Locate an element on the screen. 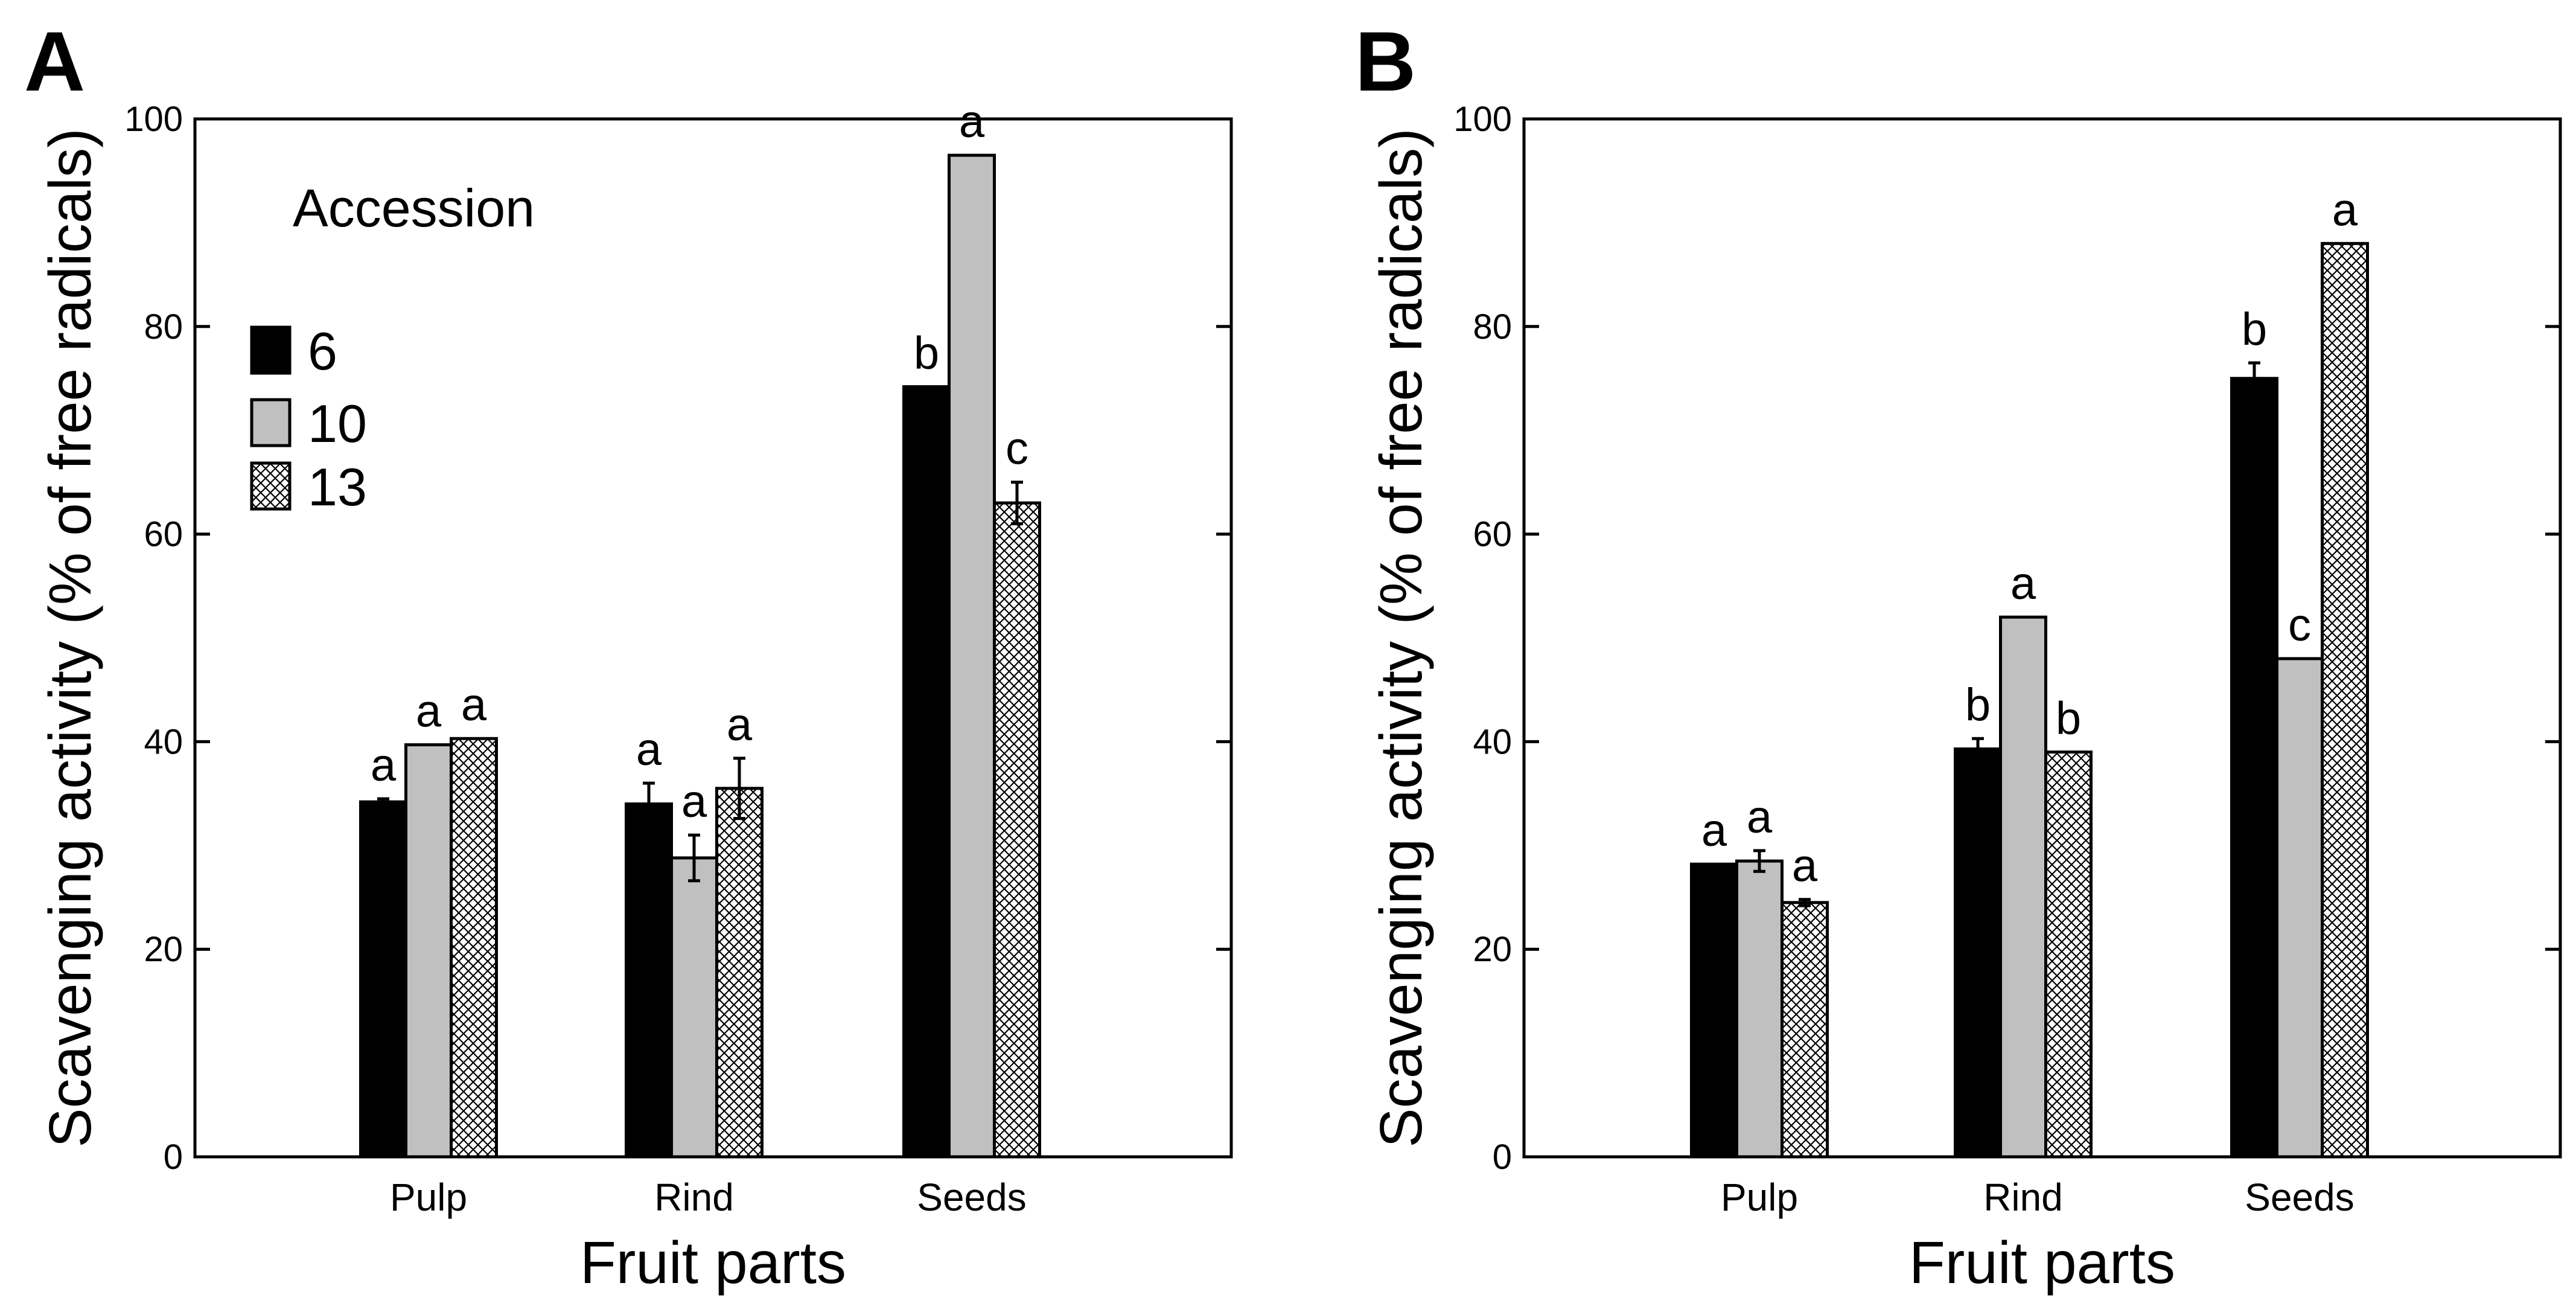  panel-letter: A is located at coordinates (54, 61).